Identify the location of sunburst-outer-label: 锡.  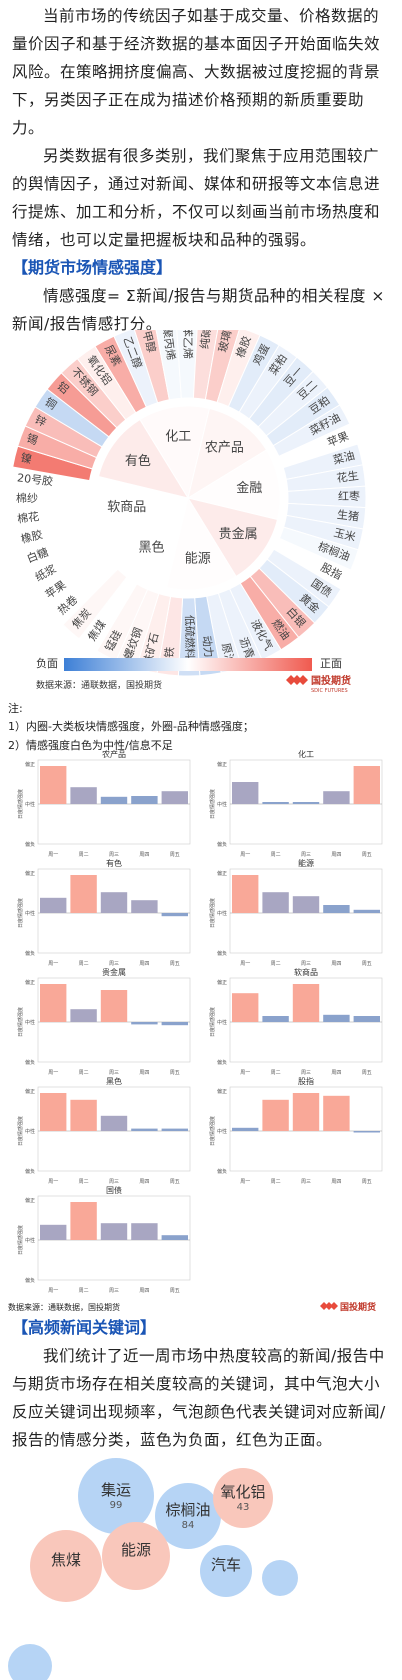
(32, 439).